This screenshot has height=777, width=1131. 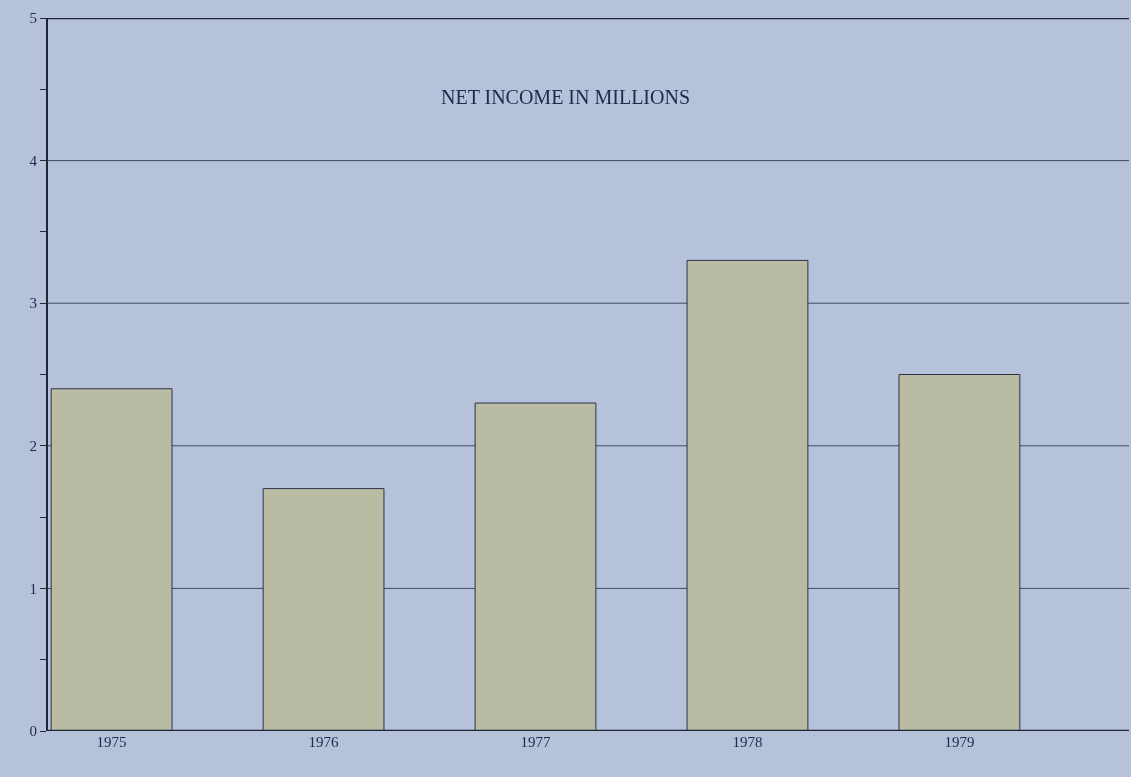 What do you see at coordinates (565, 97) in the screenshot?
I see `text: NET INCOME IN MILLIONS` at bounding box center [565, 97].